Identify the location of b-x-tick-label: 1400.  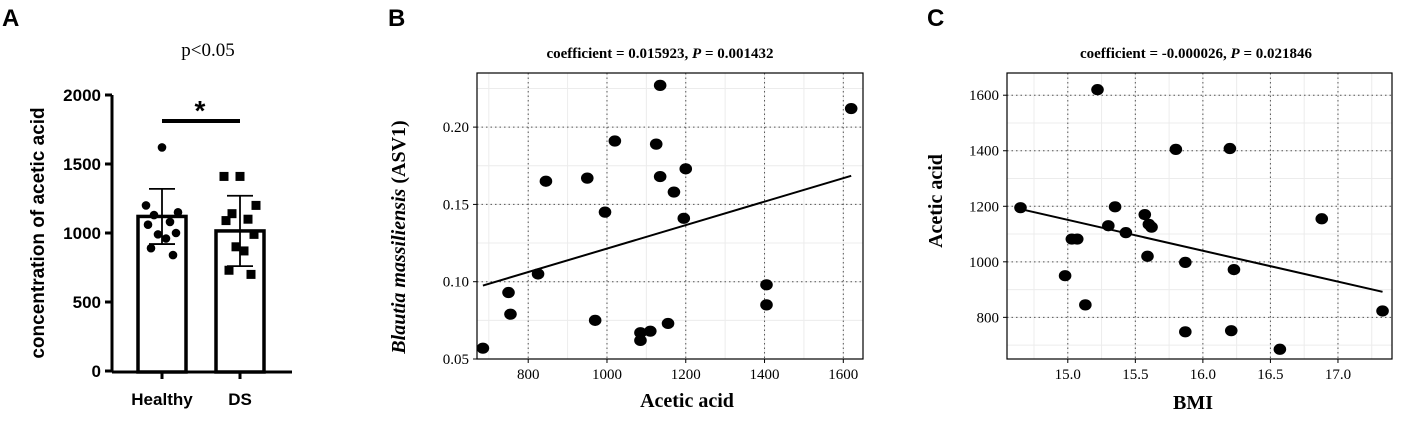
(765, 375).